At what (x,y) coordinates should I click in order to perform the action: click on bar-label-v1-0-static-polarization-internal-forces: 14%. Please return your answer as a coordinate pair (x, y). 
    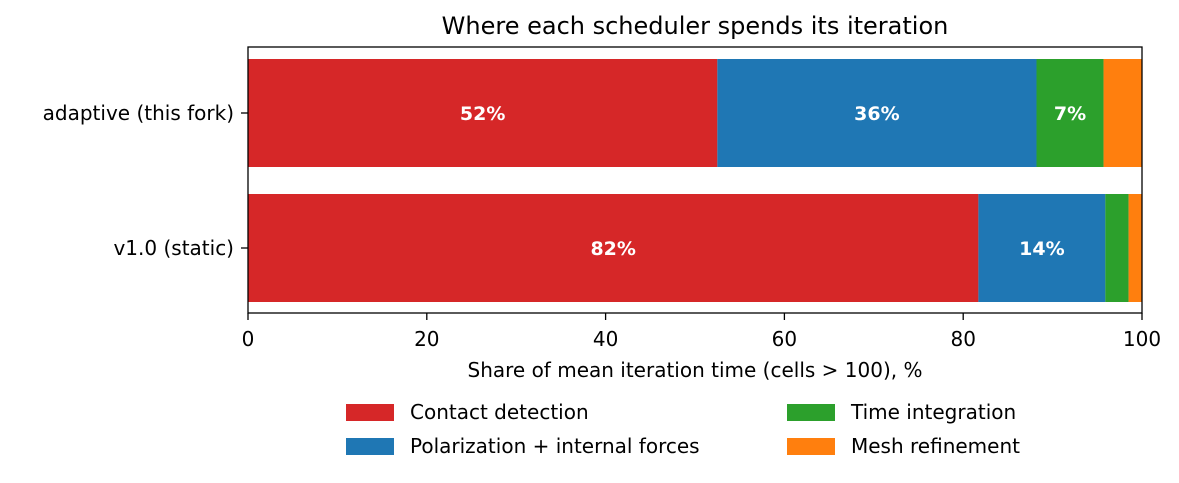
    Looking at the image, I should click on (1041, 249).